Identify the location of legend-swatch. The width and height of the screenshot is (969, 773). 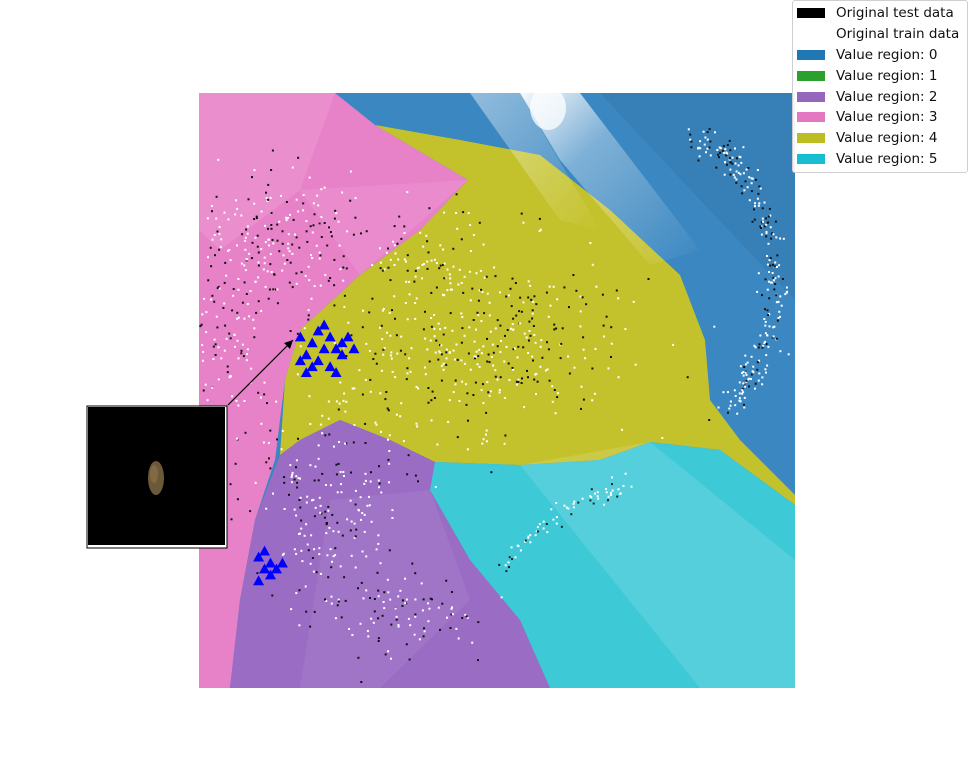
(811, 138).